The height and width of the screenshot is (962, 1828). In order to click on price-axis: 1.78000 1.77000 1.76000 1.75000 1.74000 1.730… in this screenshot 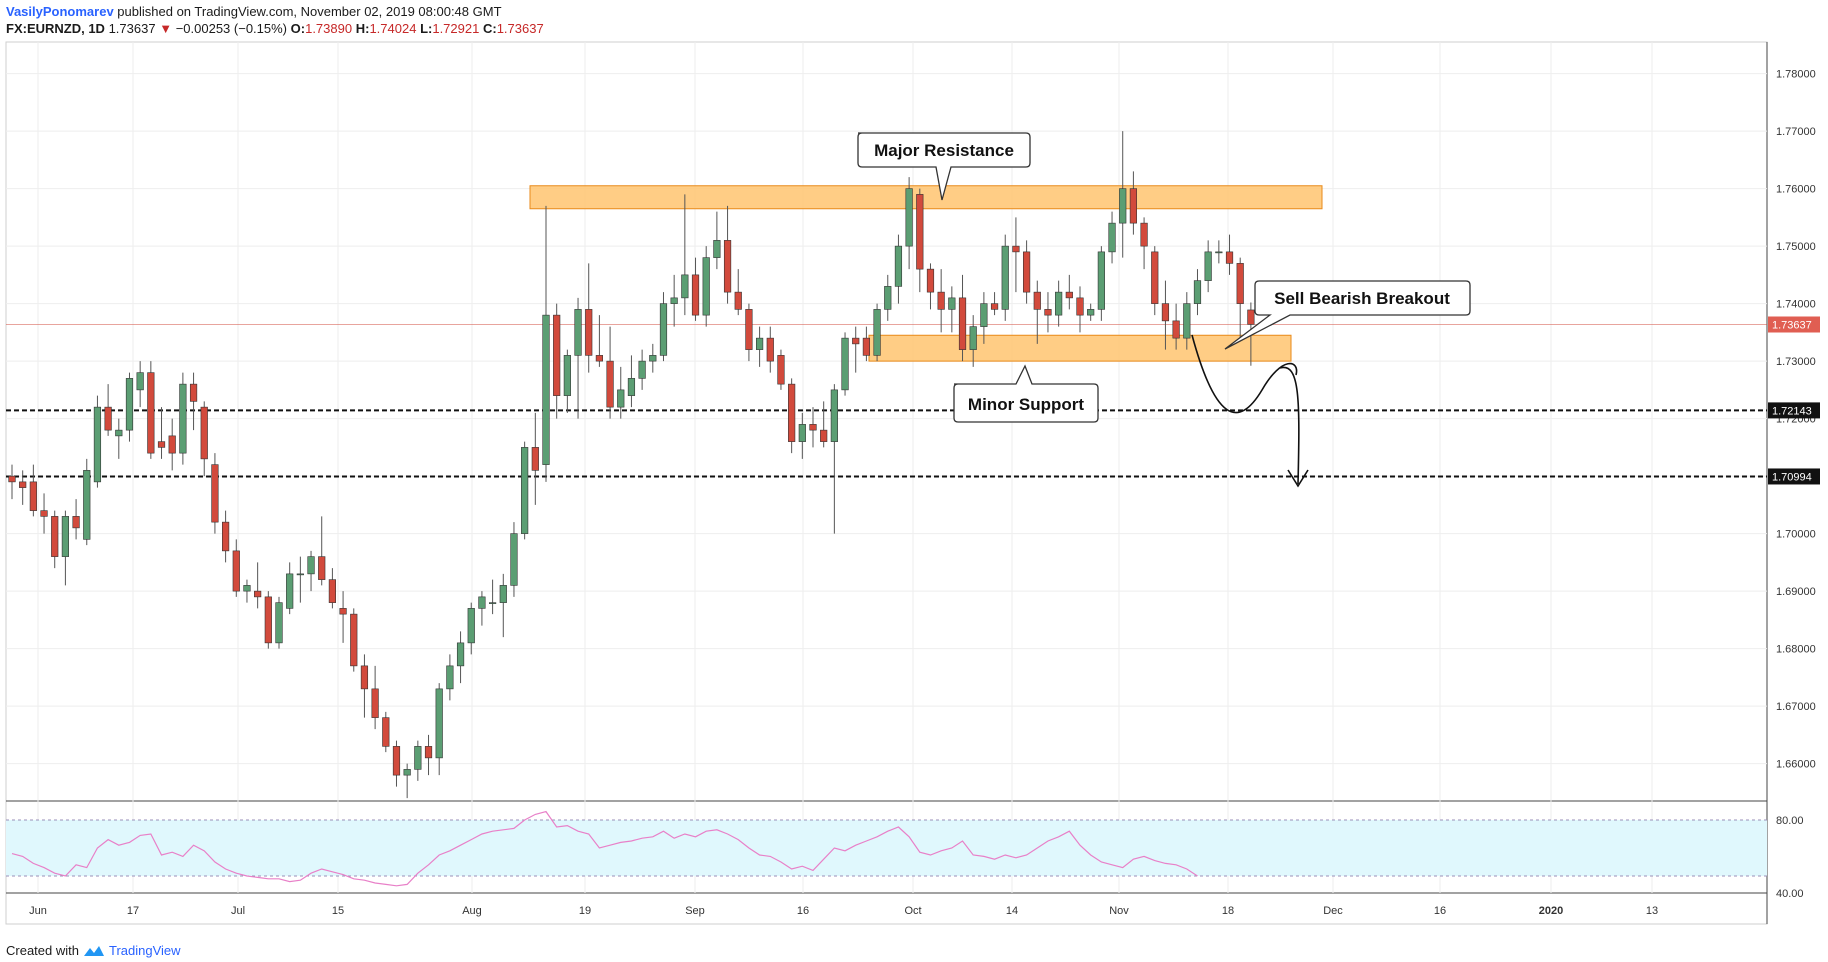, I will do `click(1794, 484)`.